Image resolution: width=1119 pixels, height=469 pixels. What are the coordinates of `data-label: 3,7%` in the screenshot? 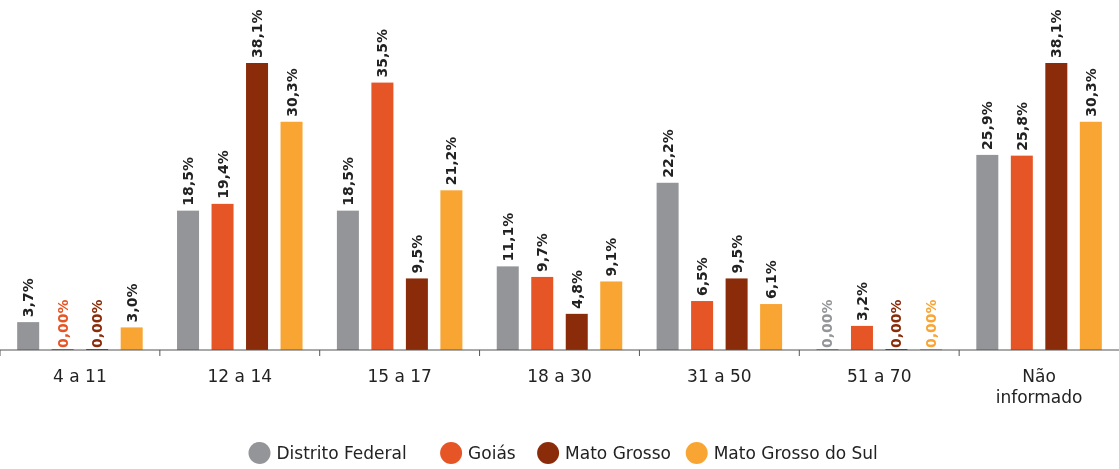 It's located at (28, 298).